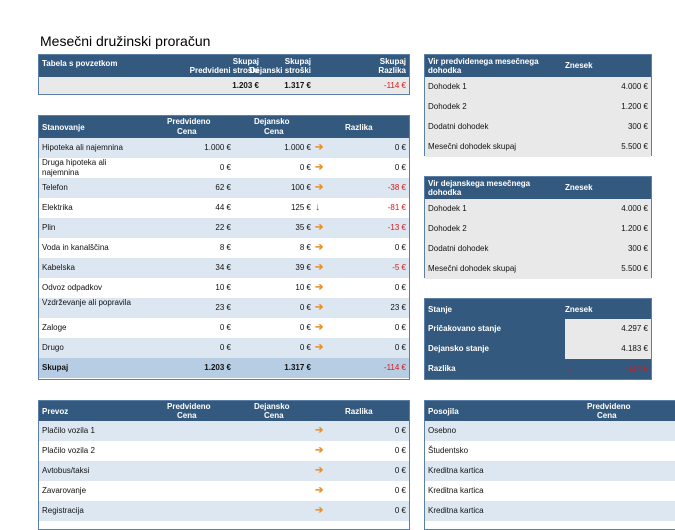 Image resolution: width=675 pixels, height=530 pixels. Describe the element at coordinates (245, 61) in the screenshot. I see `summary-col-planned-1: Skupaj` at that location.